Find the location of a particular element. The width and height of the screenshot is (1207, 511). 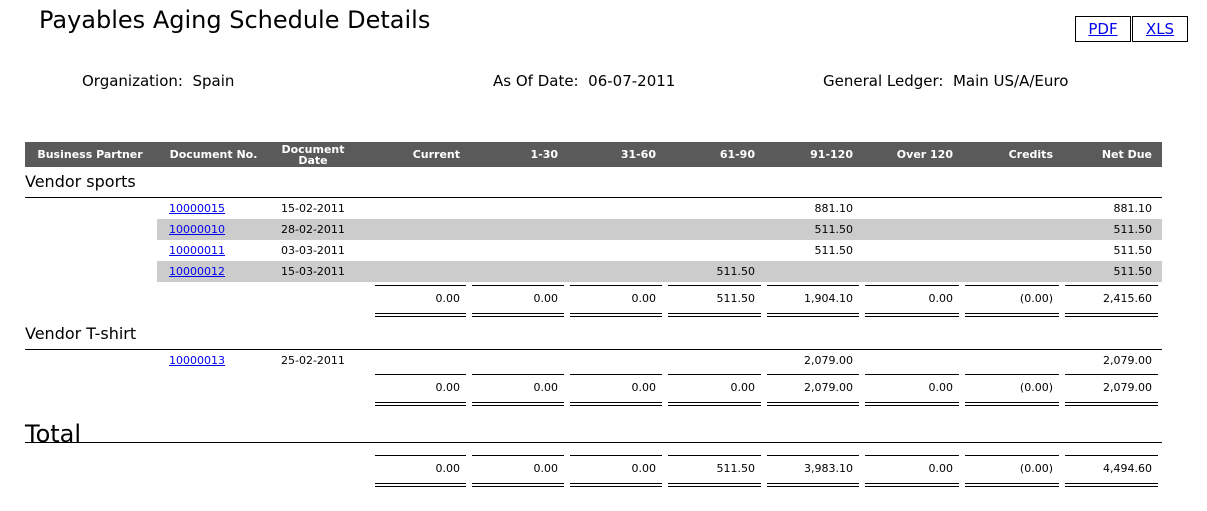

document-date: 03-03-2011 is located at coordinates (313, 250).